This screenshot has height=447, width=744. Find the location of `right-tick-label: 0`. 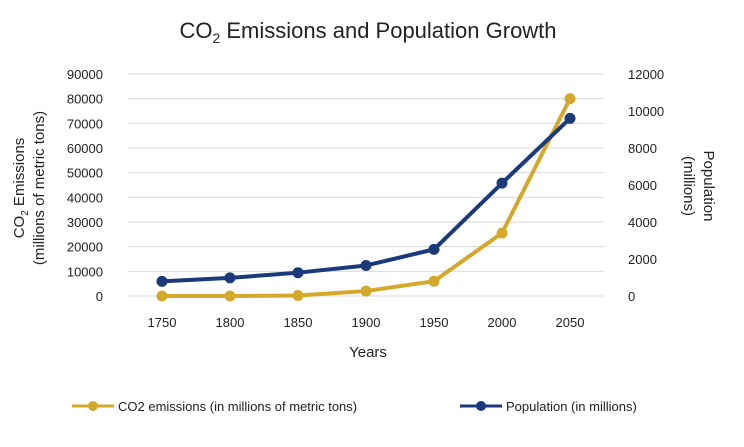

right-tick-label: 0 is located at coordinates (631, 296).